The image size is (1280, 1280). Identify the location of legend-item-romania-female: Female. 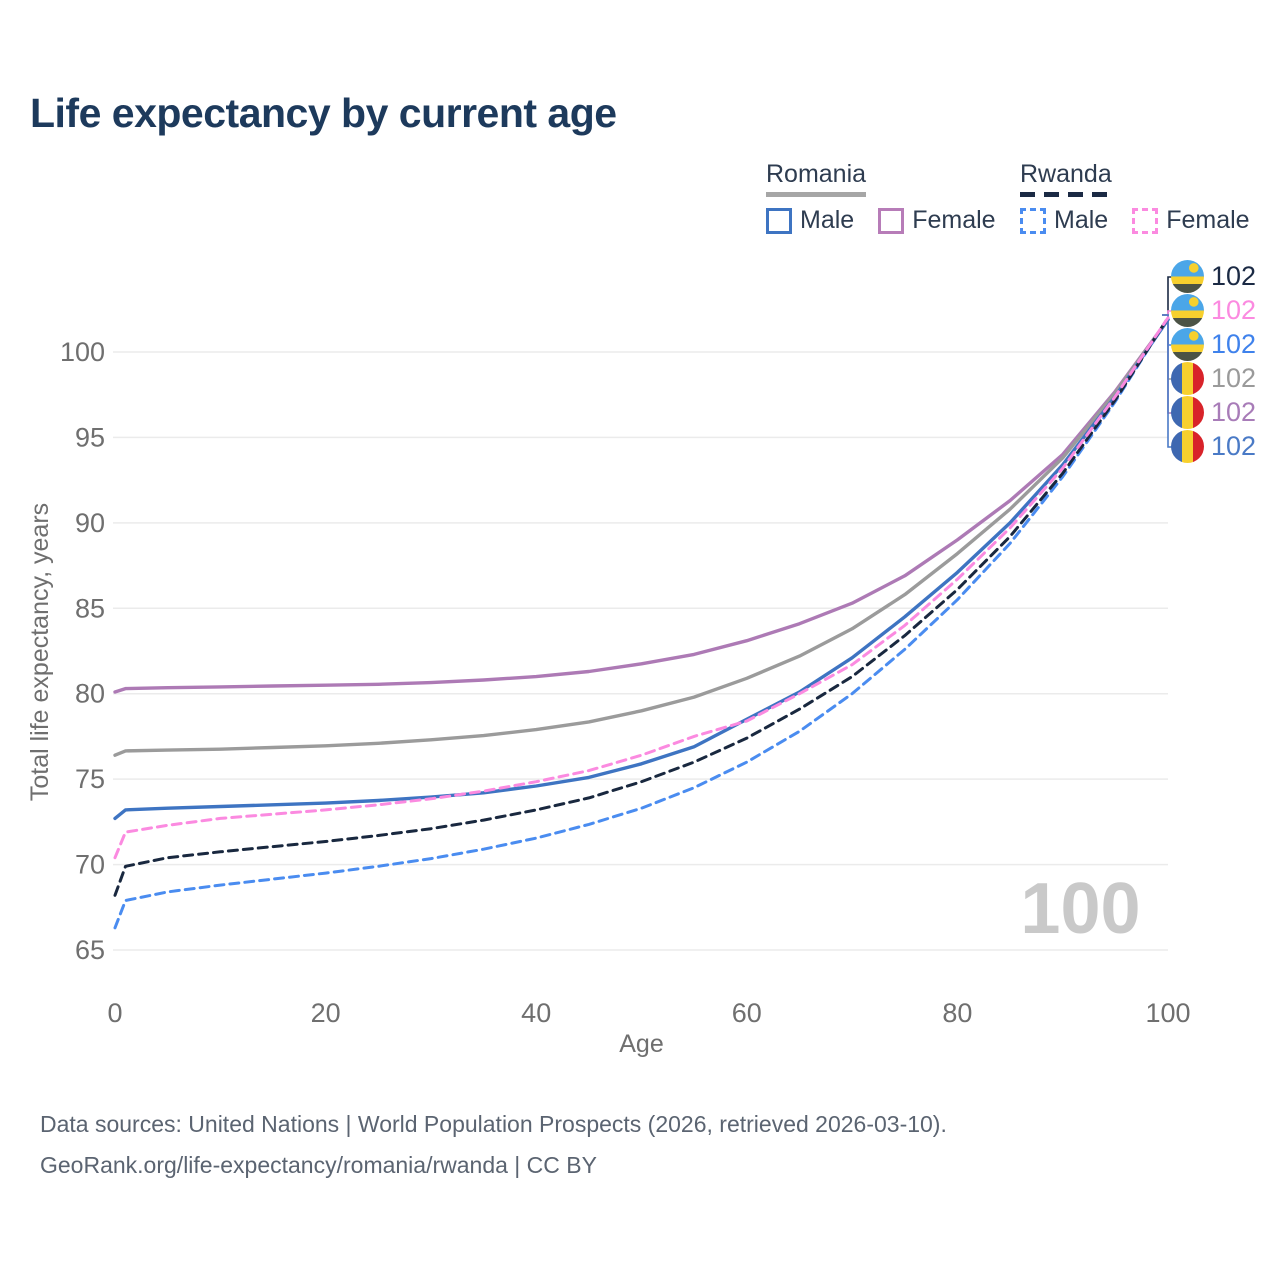
(937, 220).